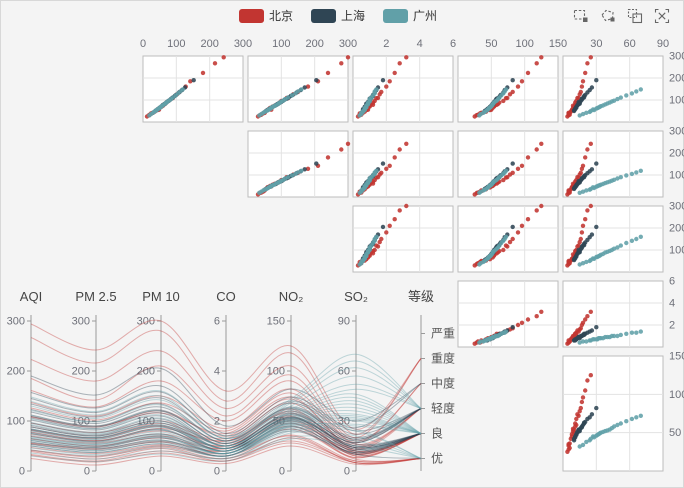  I want to click on brush-clear-icon, so click(662, 16).